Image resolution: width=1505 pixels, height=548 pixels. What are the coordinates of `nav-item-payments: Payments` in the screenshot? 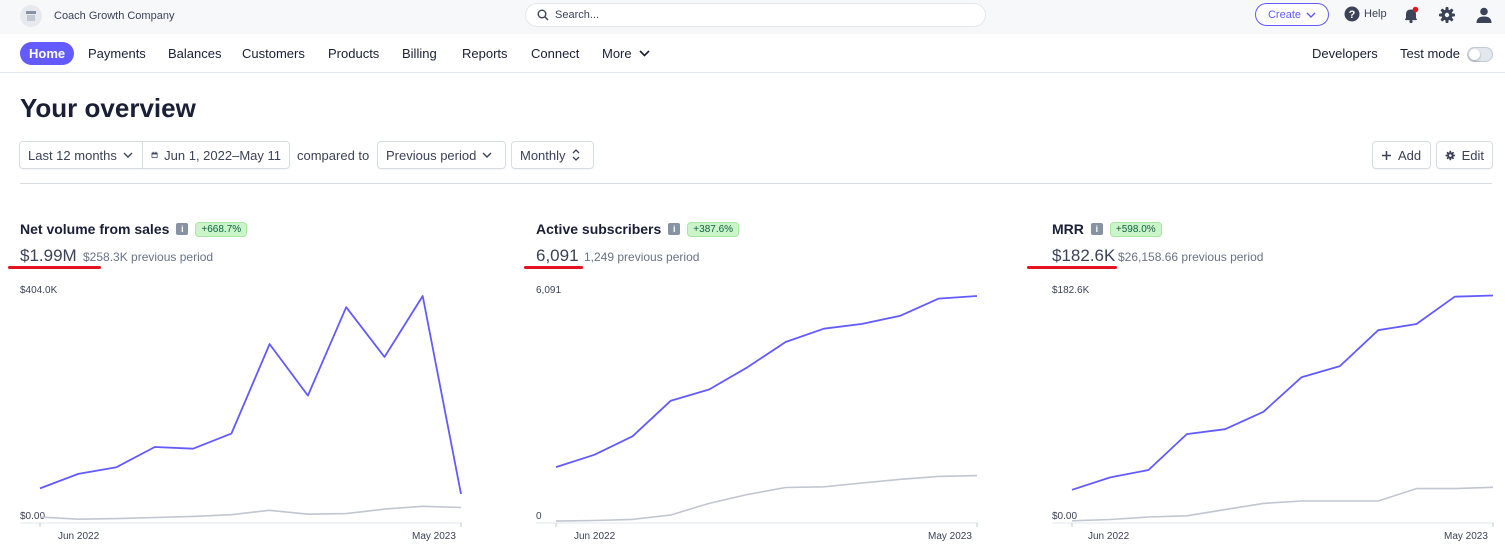 It's located at (117, 53).